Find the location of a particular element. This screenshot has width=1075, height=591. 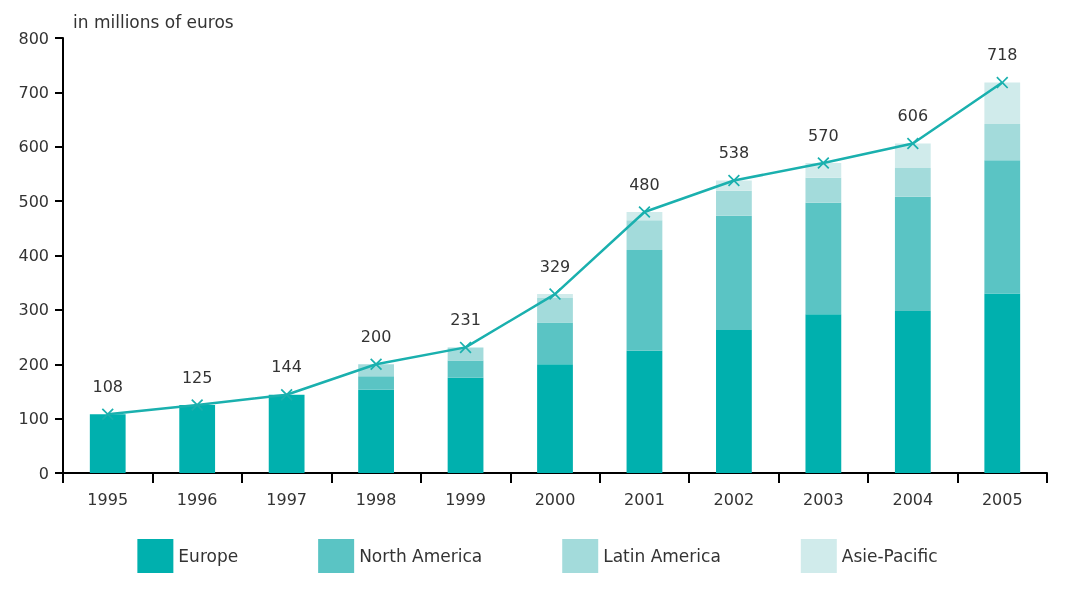

legend-label: North America is located at coordinates (421, 556).